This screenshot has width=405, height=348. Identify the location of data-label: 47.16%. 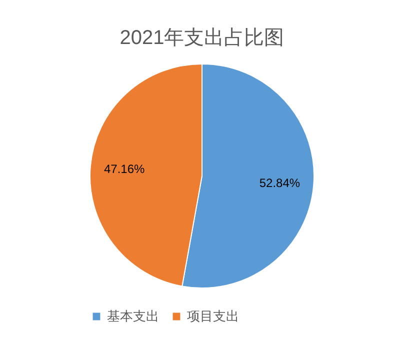
(124, 169).